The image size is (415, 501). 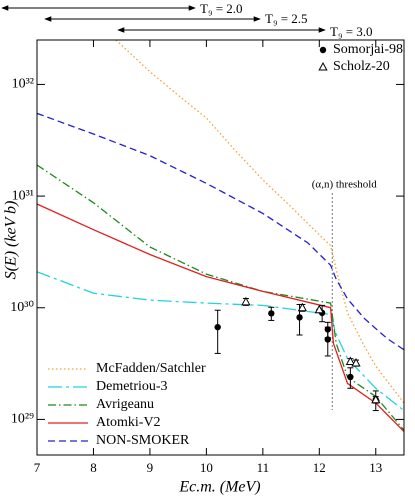 What do you see at coordinates (368, 49) in the screenshot?
I see `legend-label: Somorjai-98` at bounding box center [368, 49].